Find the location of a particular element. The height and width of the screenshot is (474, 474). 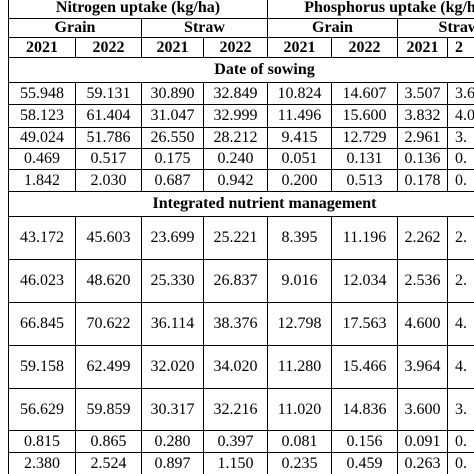

table-cell: 59.158 is located at coordinates (42, 367).